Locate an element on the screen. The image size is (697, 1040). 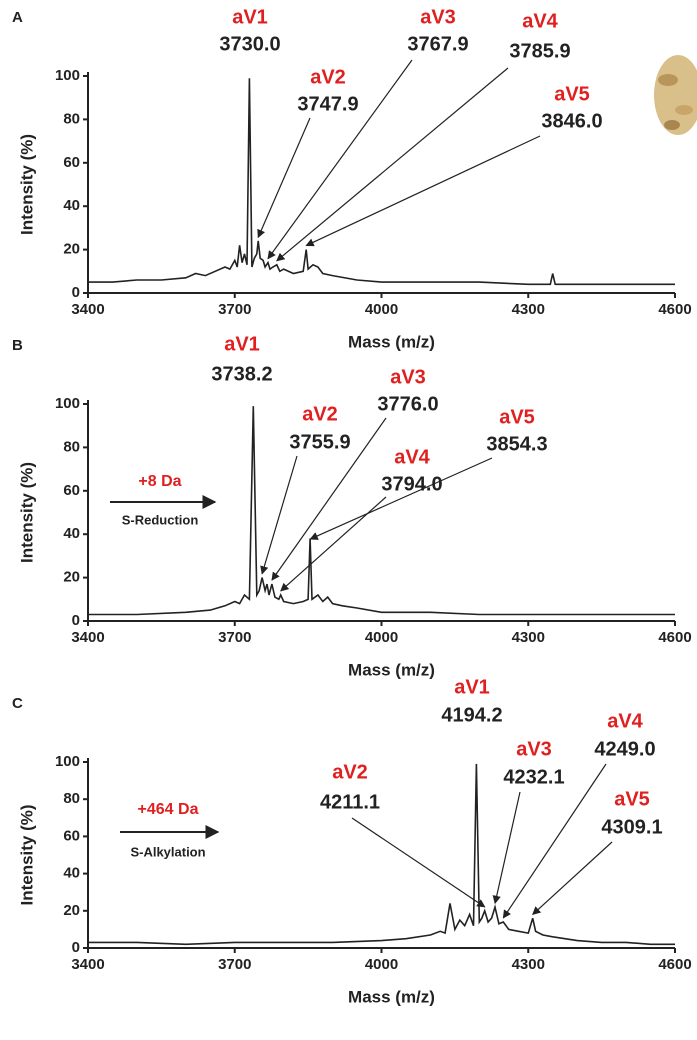
peak-mass: 3794.0 is located at coordinates (411, 484).